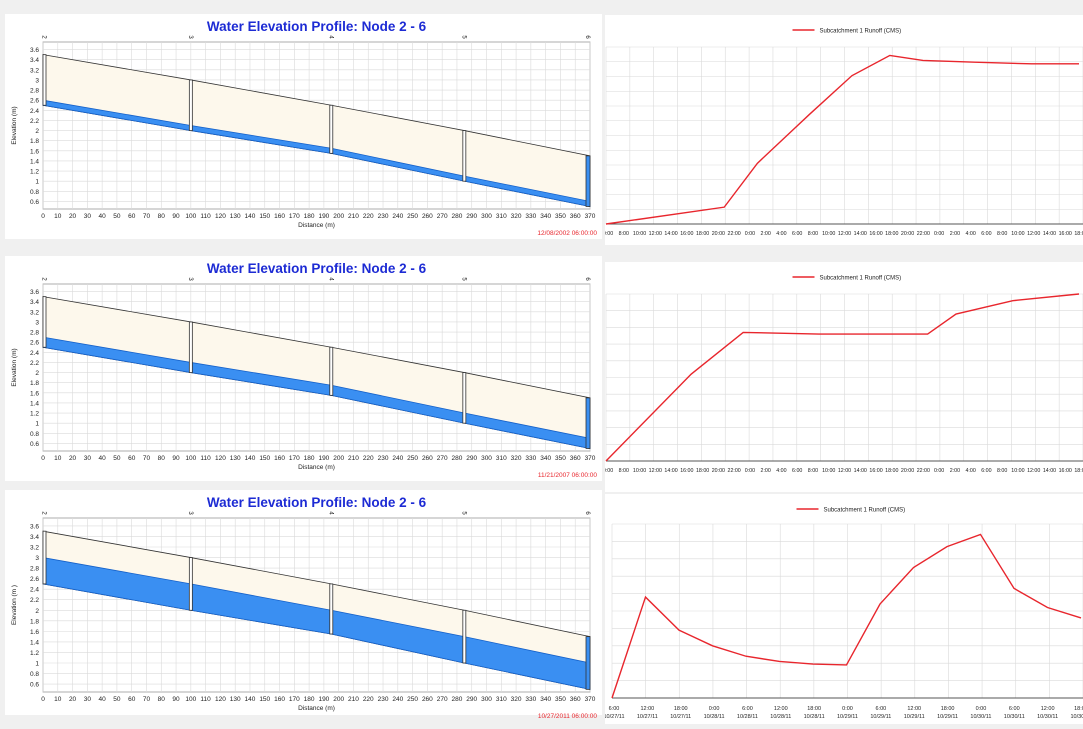 This screenshot has width=1083, height=729. I want to click on x-tick-label: 150, so click(264, 458).